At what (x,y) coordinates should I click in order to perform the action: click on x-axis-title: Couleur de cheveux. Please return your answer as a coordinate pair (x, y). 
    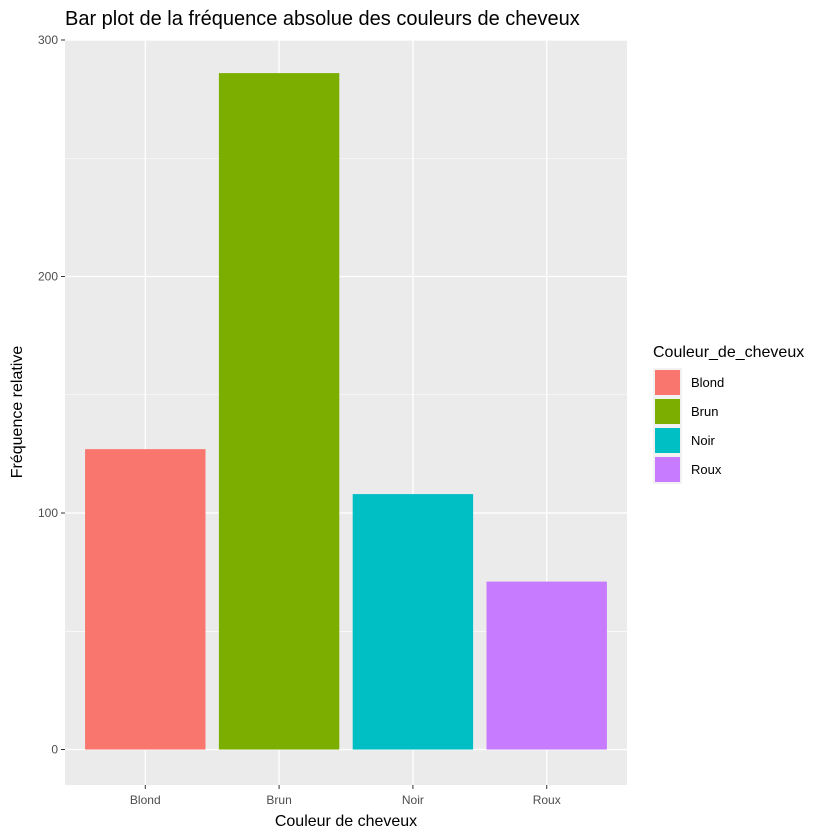
    Looking at the image, I should click on (346, 821).